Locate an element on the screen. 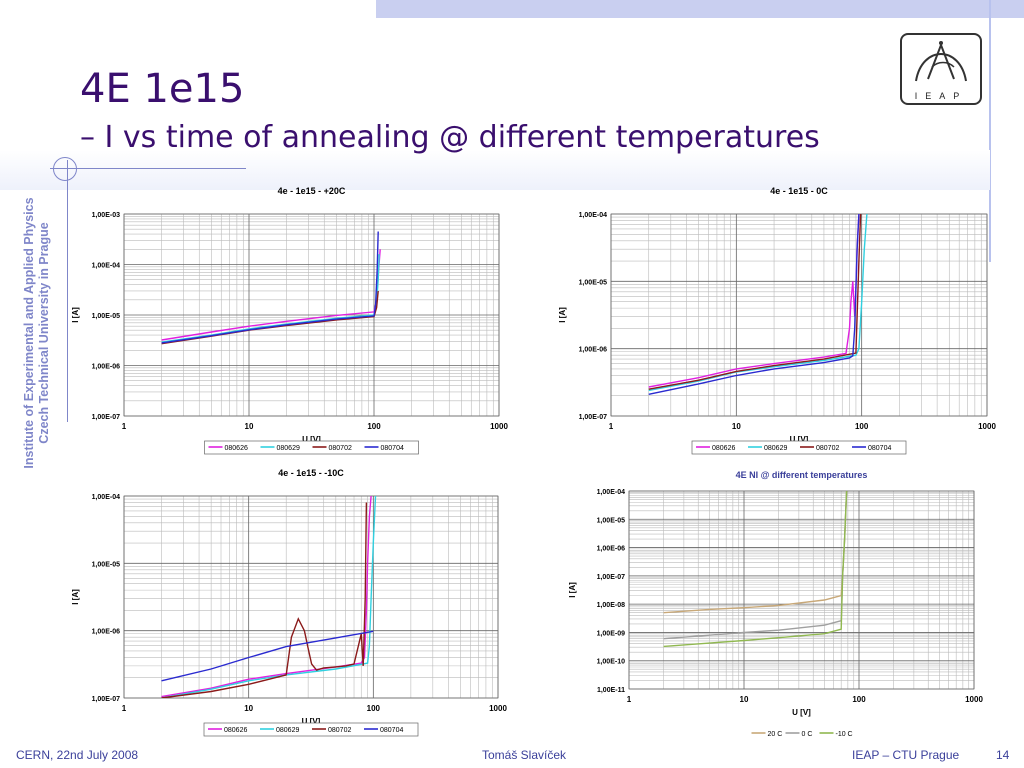 Image resolution: width=1024 pixels, height=768 pixels. slide-title: 4E 1e15 is located at coordinates (162, 89).